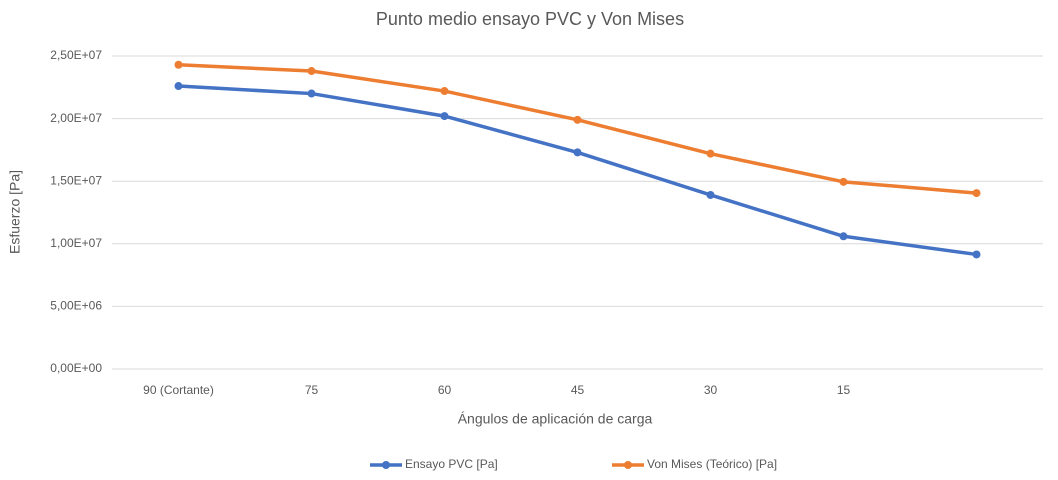 Image resolution: width=1058 pixels, height=480 pixels. I want to click on legend-label: Von Mises (Teórico) [Pa], so click(712, 464).